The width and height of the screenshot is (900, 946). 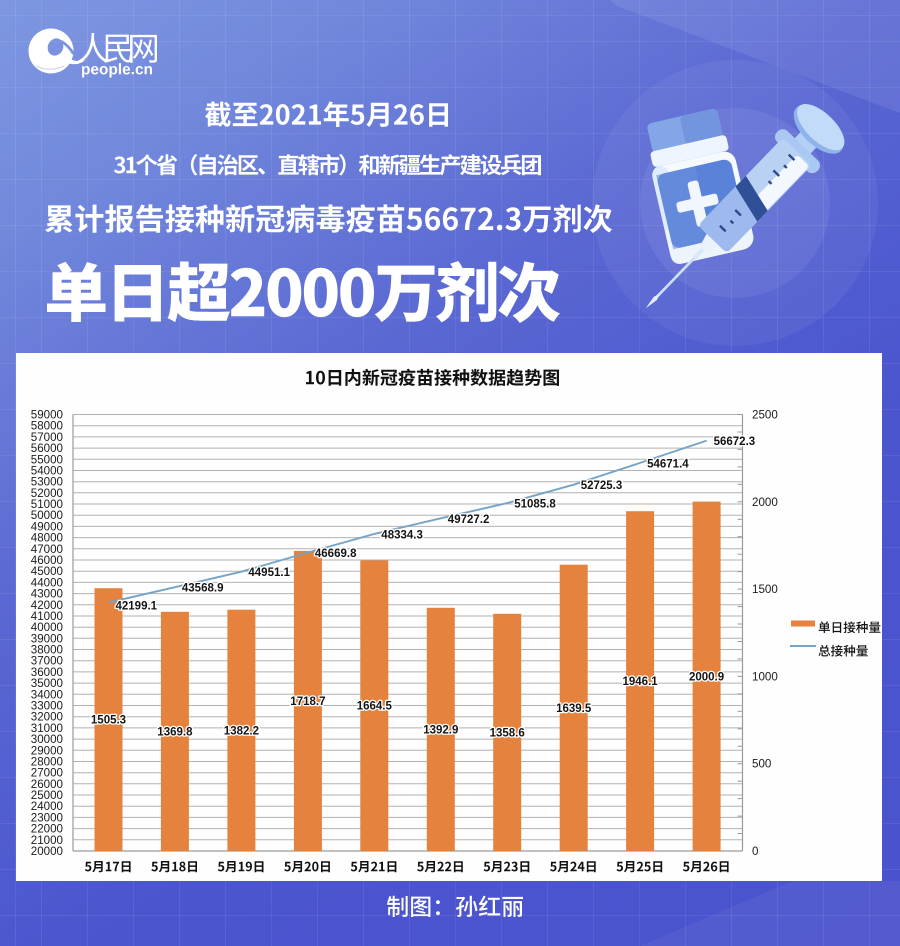 I want to click on svg-text: 39000, so click(x=47, y=638).